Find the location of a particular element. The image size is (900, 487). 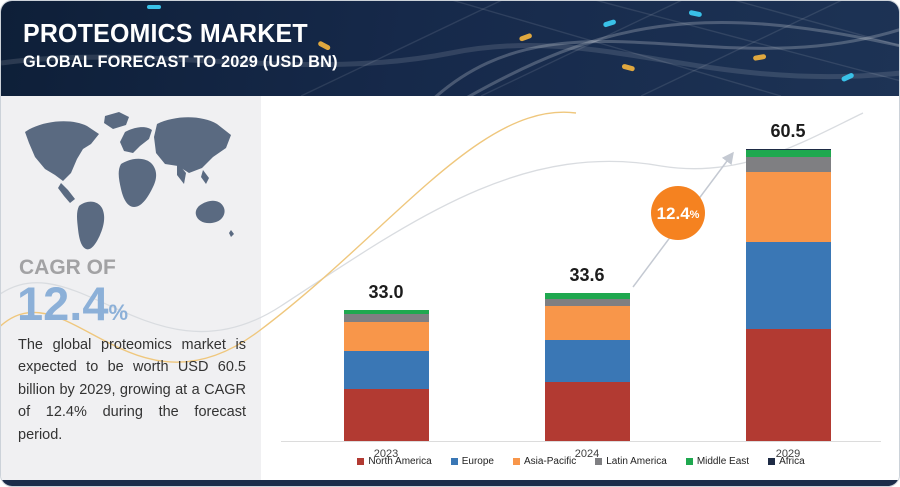

legend-label: Middle East is located at coordinates (723, 461).